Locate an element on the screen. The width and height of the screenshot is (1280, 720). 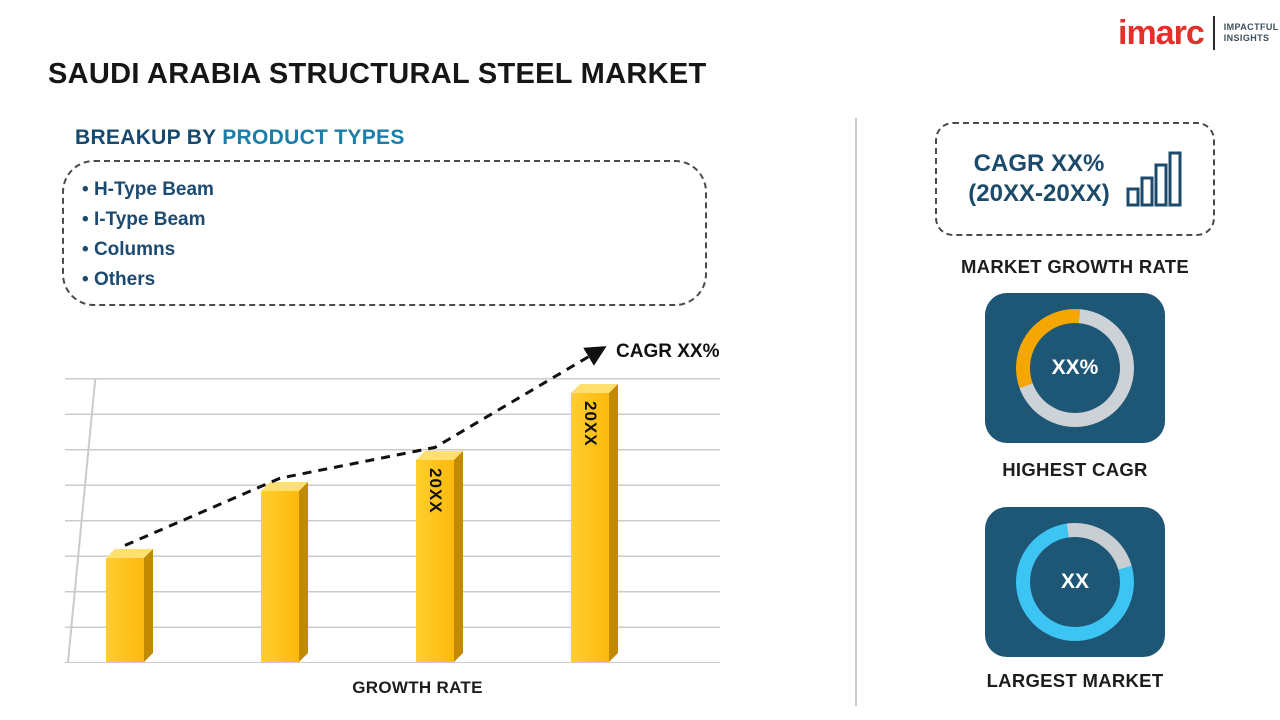
logo-separator is located at coordinates (1213, 33).